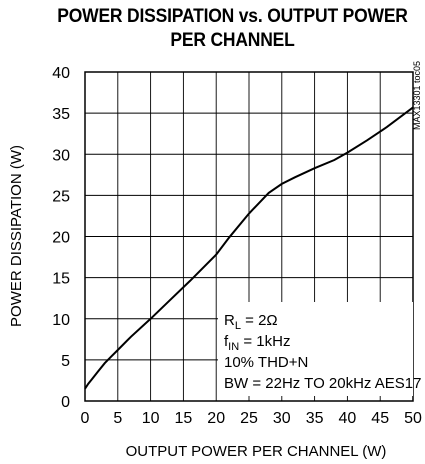  Describe the element at coordinates (61, 155) in the screenshot. I see `y-tick-label: 30` at that location.